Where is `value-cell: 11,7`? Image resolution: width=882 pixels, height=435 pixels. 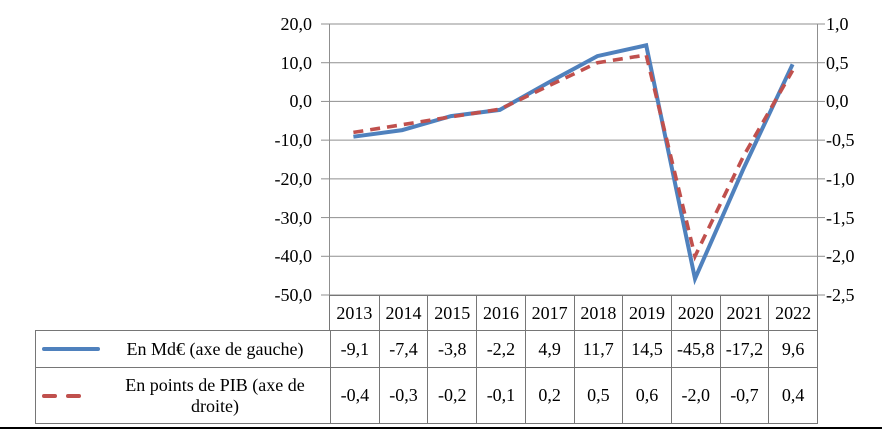
value-cell: 11,7 is located at coordinates (598, 349).